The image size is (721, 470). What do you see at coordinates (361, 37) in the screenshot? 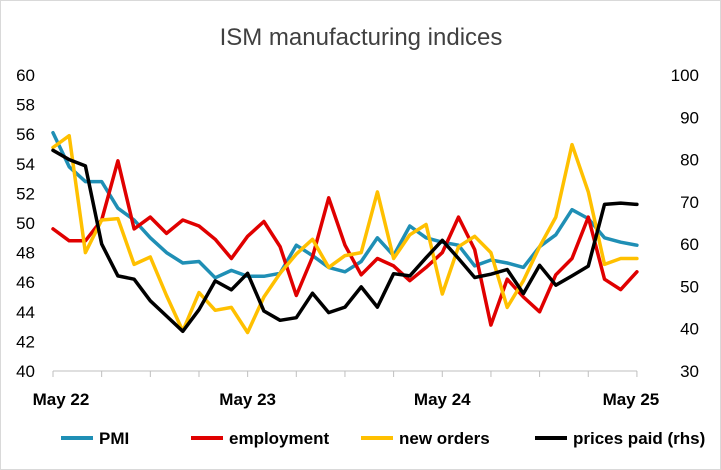
I see `chart-title: ISM manufacturing indices` at bounding box center [361, 37].